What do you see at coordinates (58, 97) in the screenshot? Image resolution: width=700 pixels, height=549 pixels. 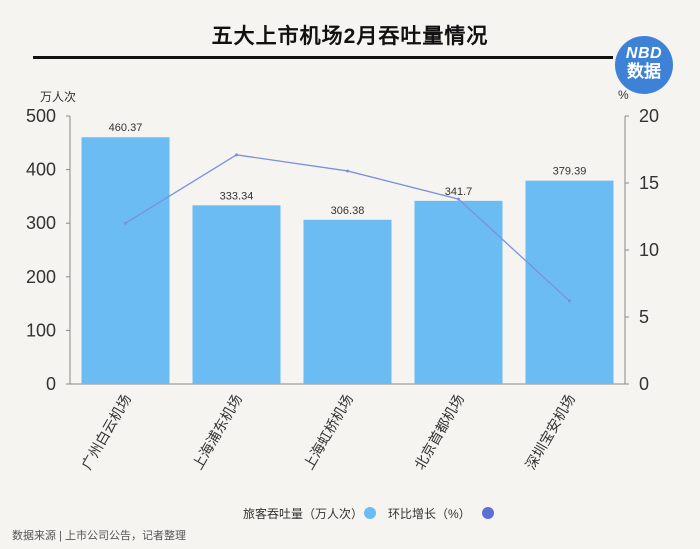 I see `left-axis-unit: 万人次` at bounding box center [58, 97].